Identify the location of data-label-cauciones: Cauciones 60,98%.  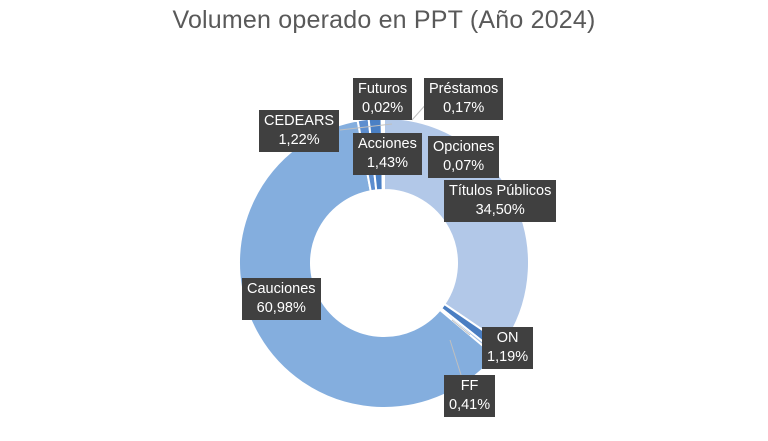
(281, 299).